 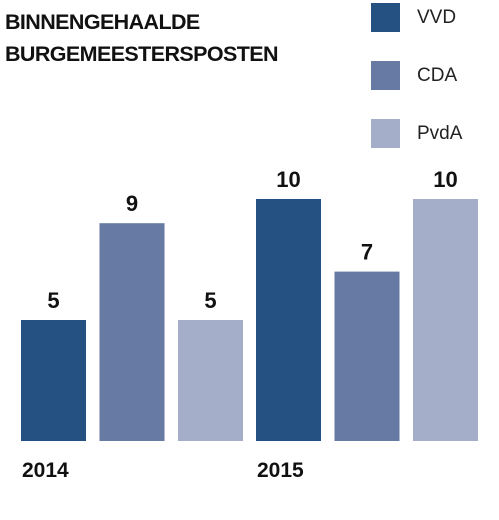 I want to click on legend: VVD CDA PvdA, so click(x=435, y=90).